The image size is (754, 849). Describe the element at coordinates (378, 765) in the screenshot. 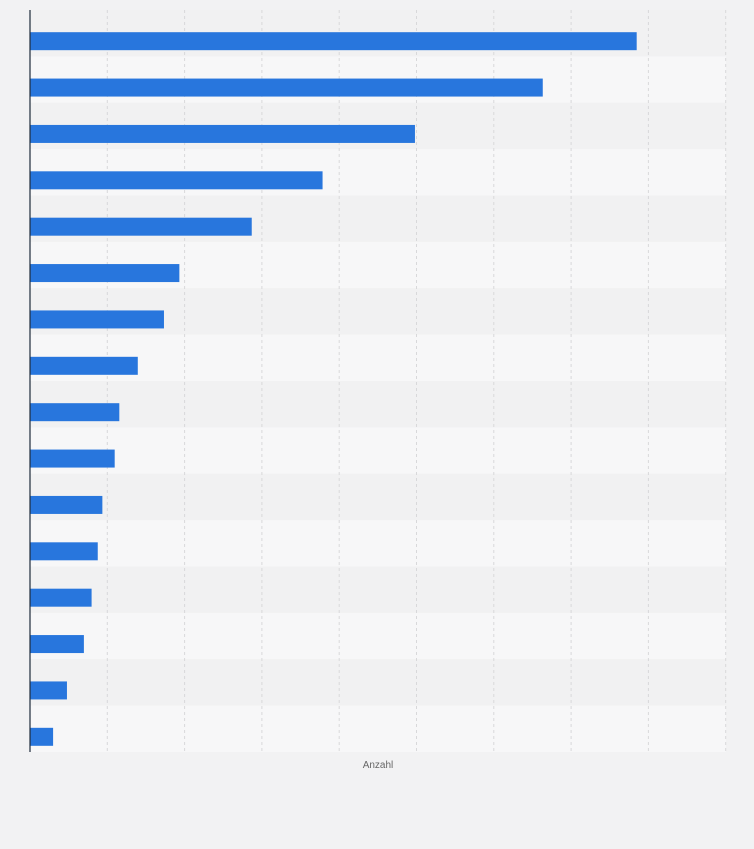

I see `x-axis-label: Anzahl` at that location.